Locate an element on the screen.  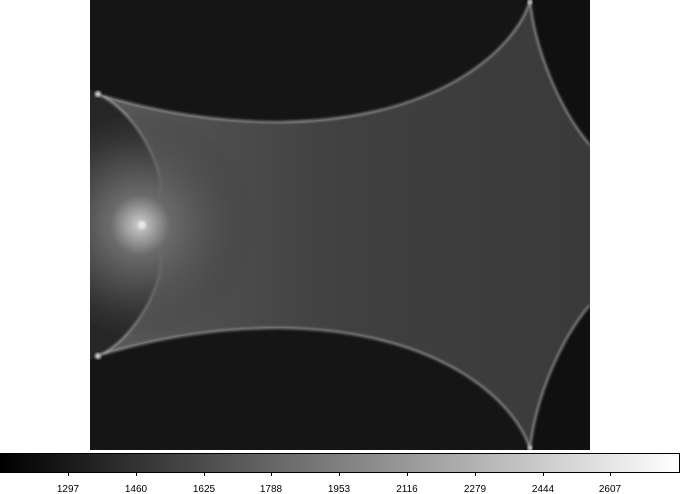
tick-label: 1460 is located at coordinates (136, 489).